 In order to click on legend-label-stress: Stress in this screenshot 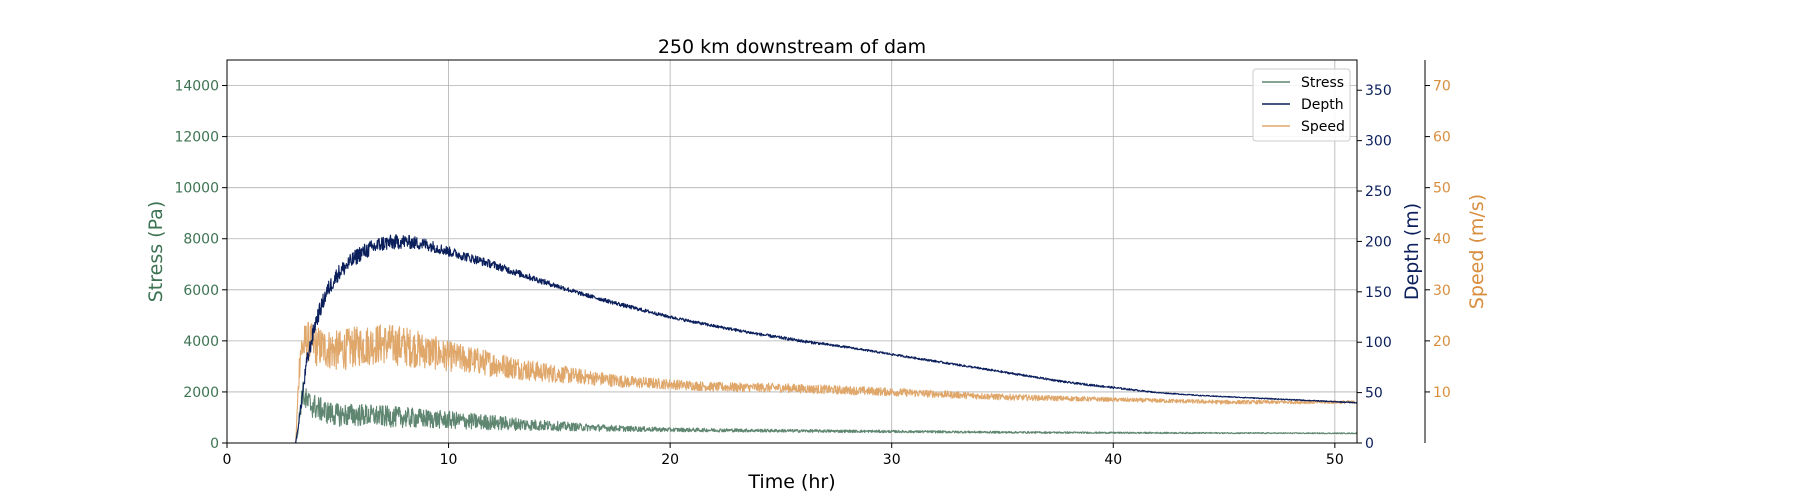, I will do `click(1322, 83)`.